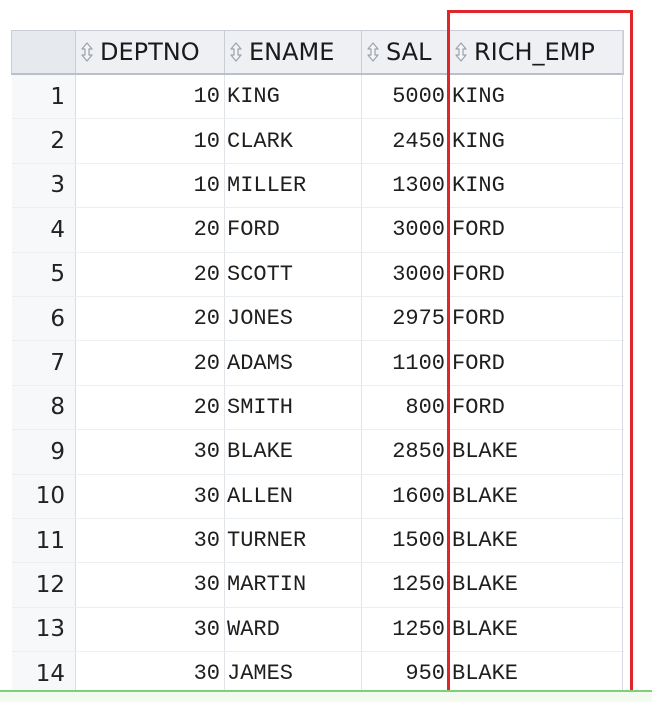 This screenshot has height=702, width=652. I want to click on table-row: 11 30 TURNER 1500 BLAKE, so click(317, 541).